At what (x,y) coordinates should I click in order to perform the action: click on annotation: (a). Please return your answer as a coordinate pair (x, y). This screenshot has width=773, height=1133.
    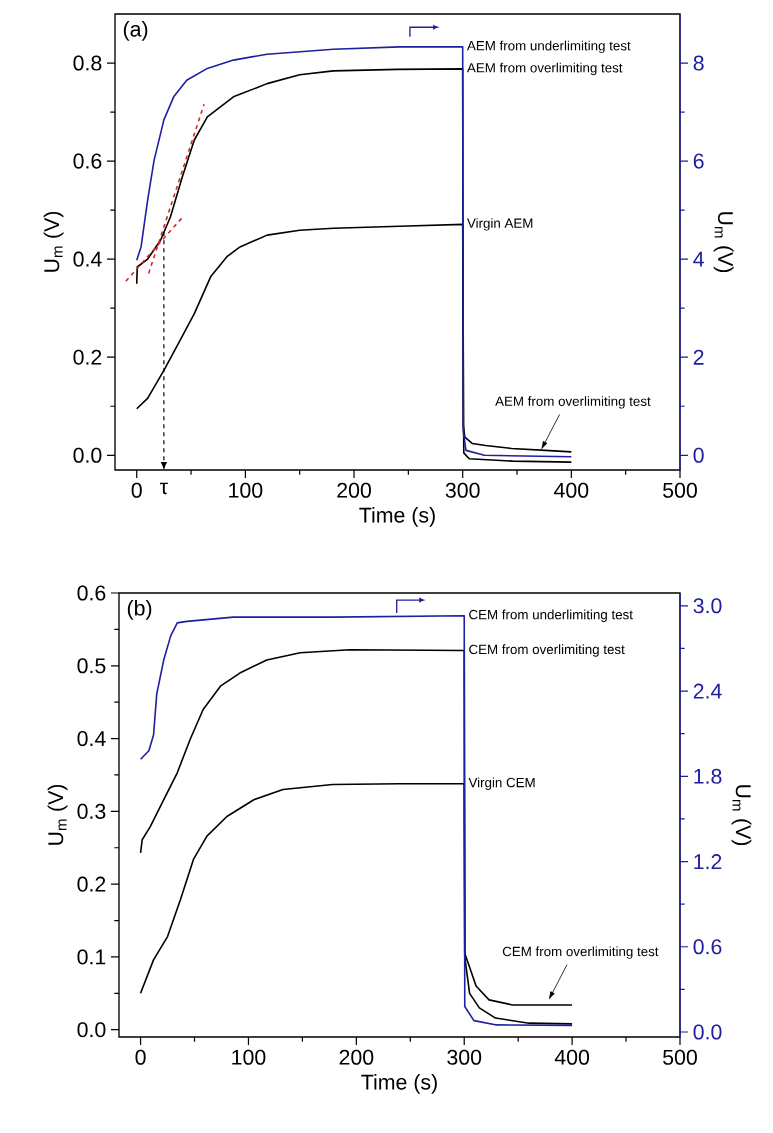
    Looking at the image, I should click on (135, 31).